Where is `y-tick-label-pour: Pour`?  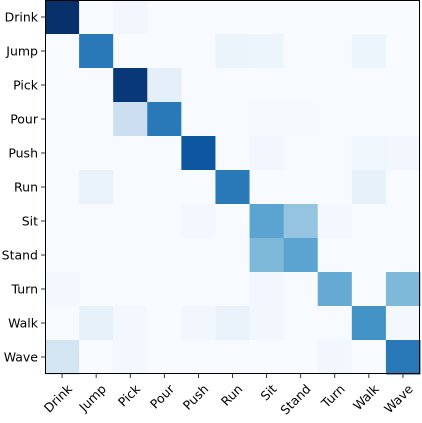 y-tick-label-pour: Pour is located at coordinates (24, 119).